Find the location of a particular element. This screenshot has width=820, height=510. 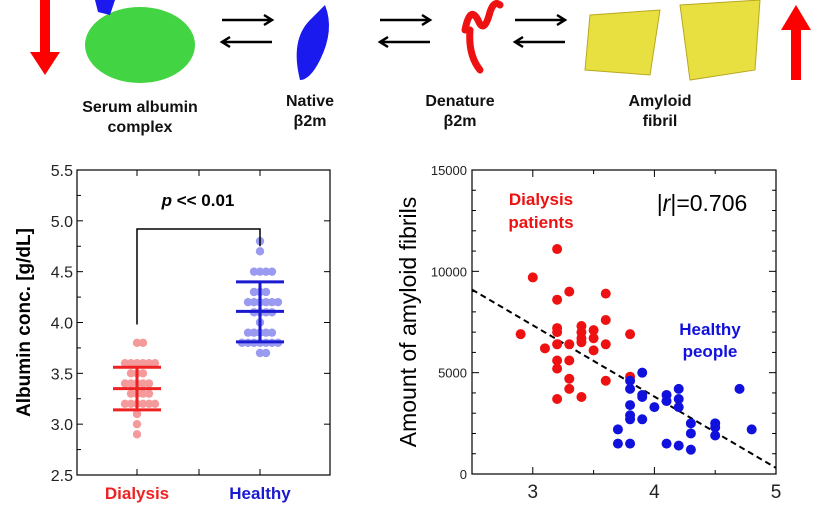

series-label: people is located at coordinates (710, 351).